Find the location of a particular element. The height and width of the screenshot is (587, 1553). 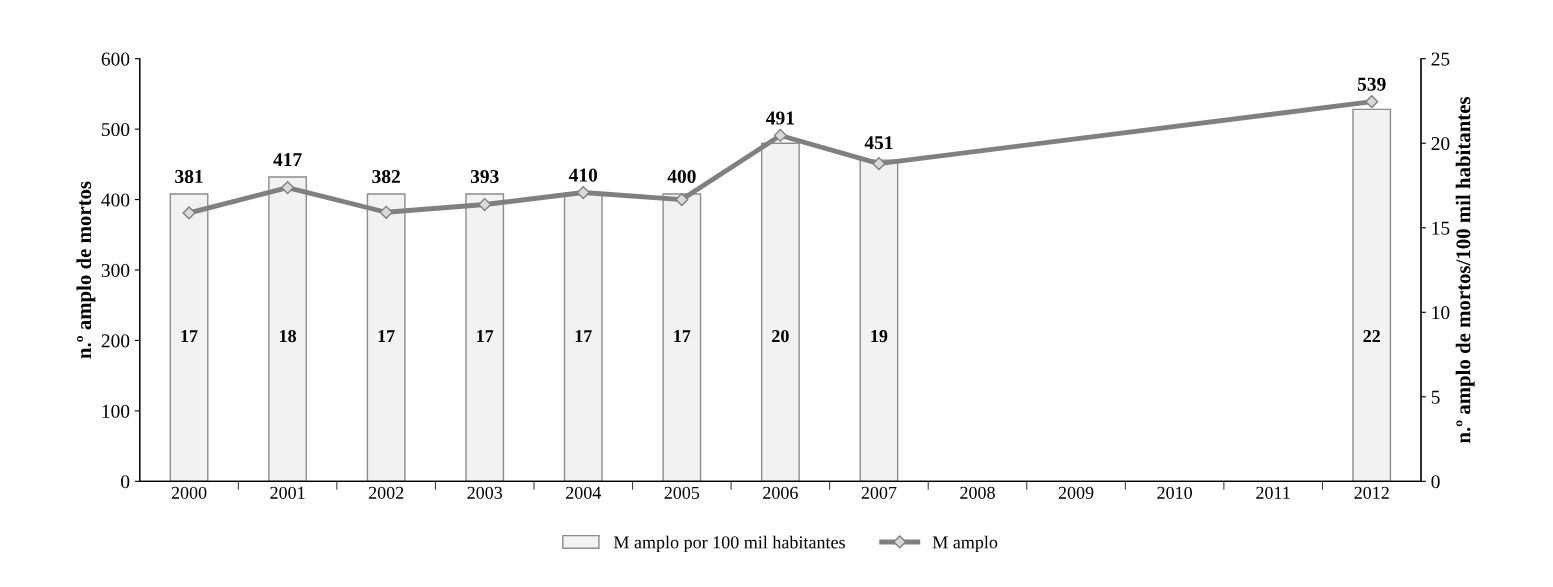

x-tick-label: 2000 is located at coordinates (189, 492).